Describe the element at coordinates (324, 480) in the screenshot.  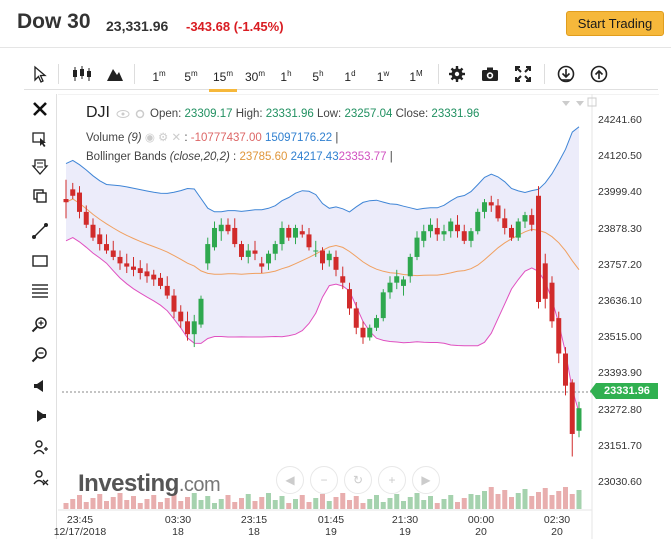
I see `zoom-out-nav-icon: −` at that location.